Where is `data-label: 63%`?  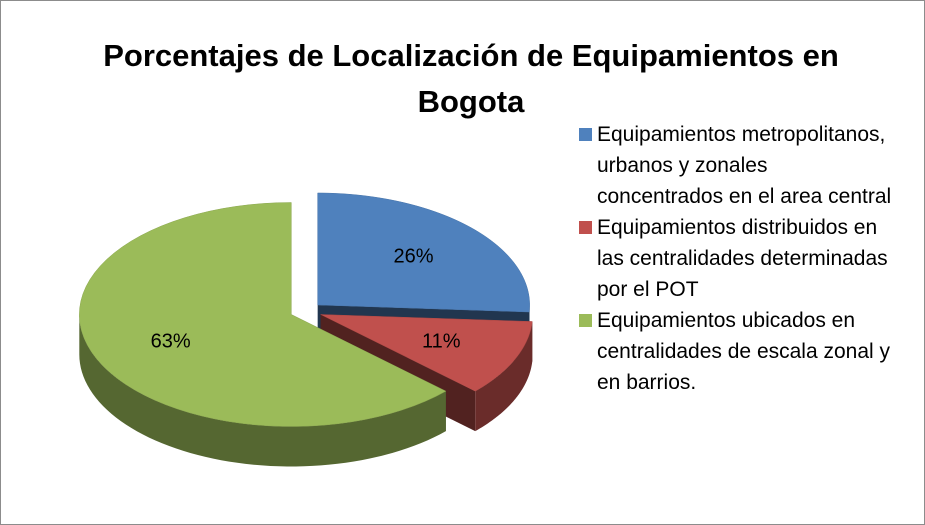 data-label: 63% is located at coordinates (171, 341).